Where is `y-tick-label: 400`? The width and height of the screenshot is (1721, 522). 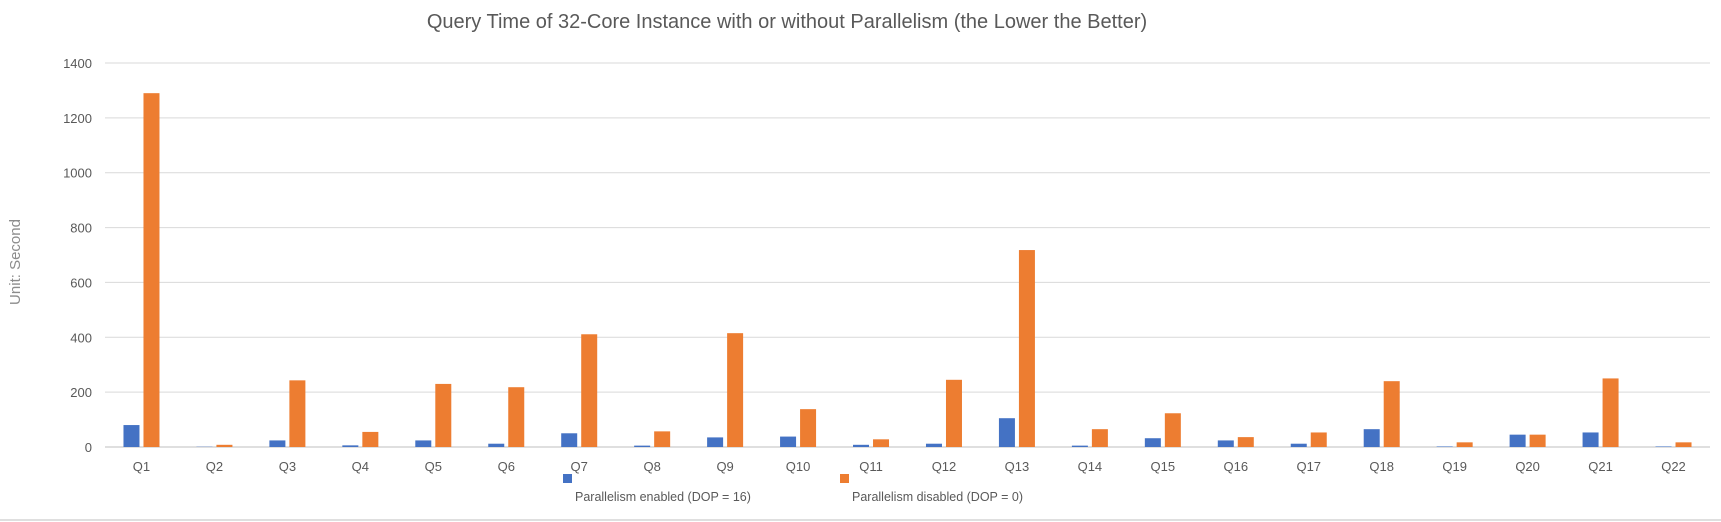
y-tick-label: 400 is located at coordinates (81, 337).